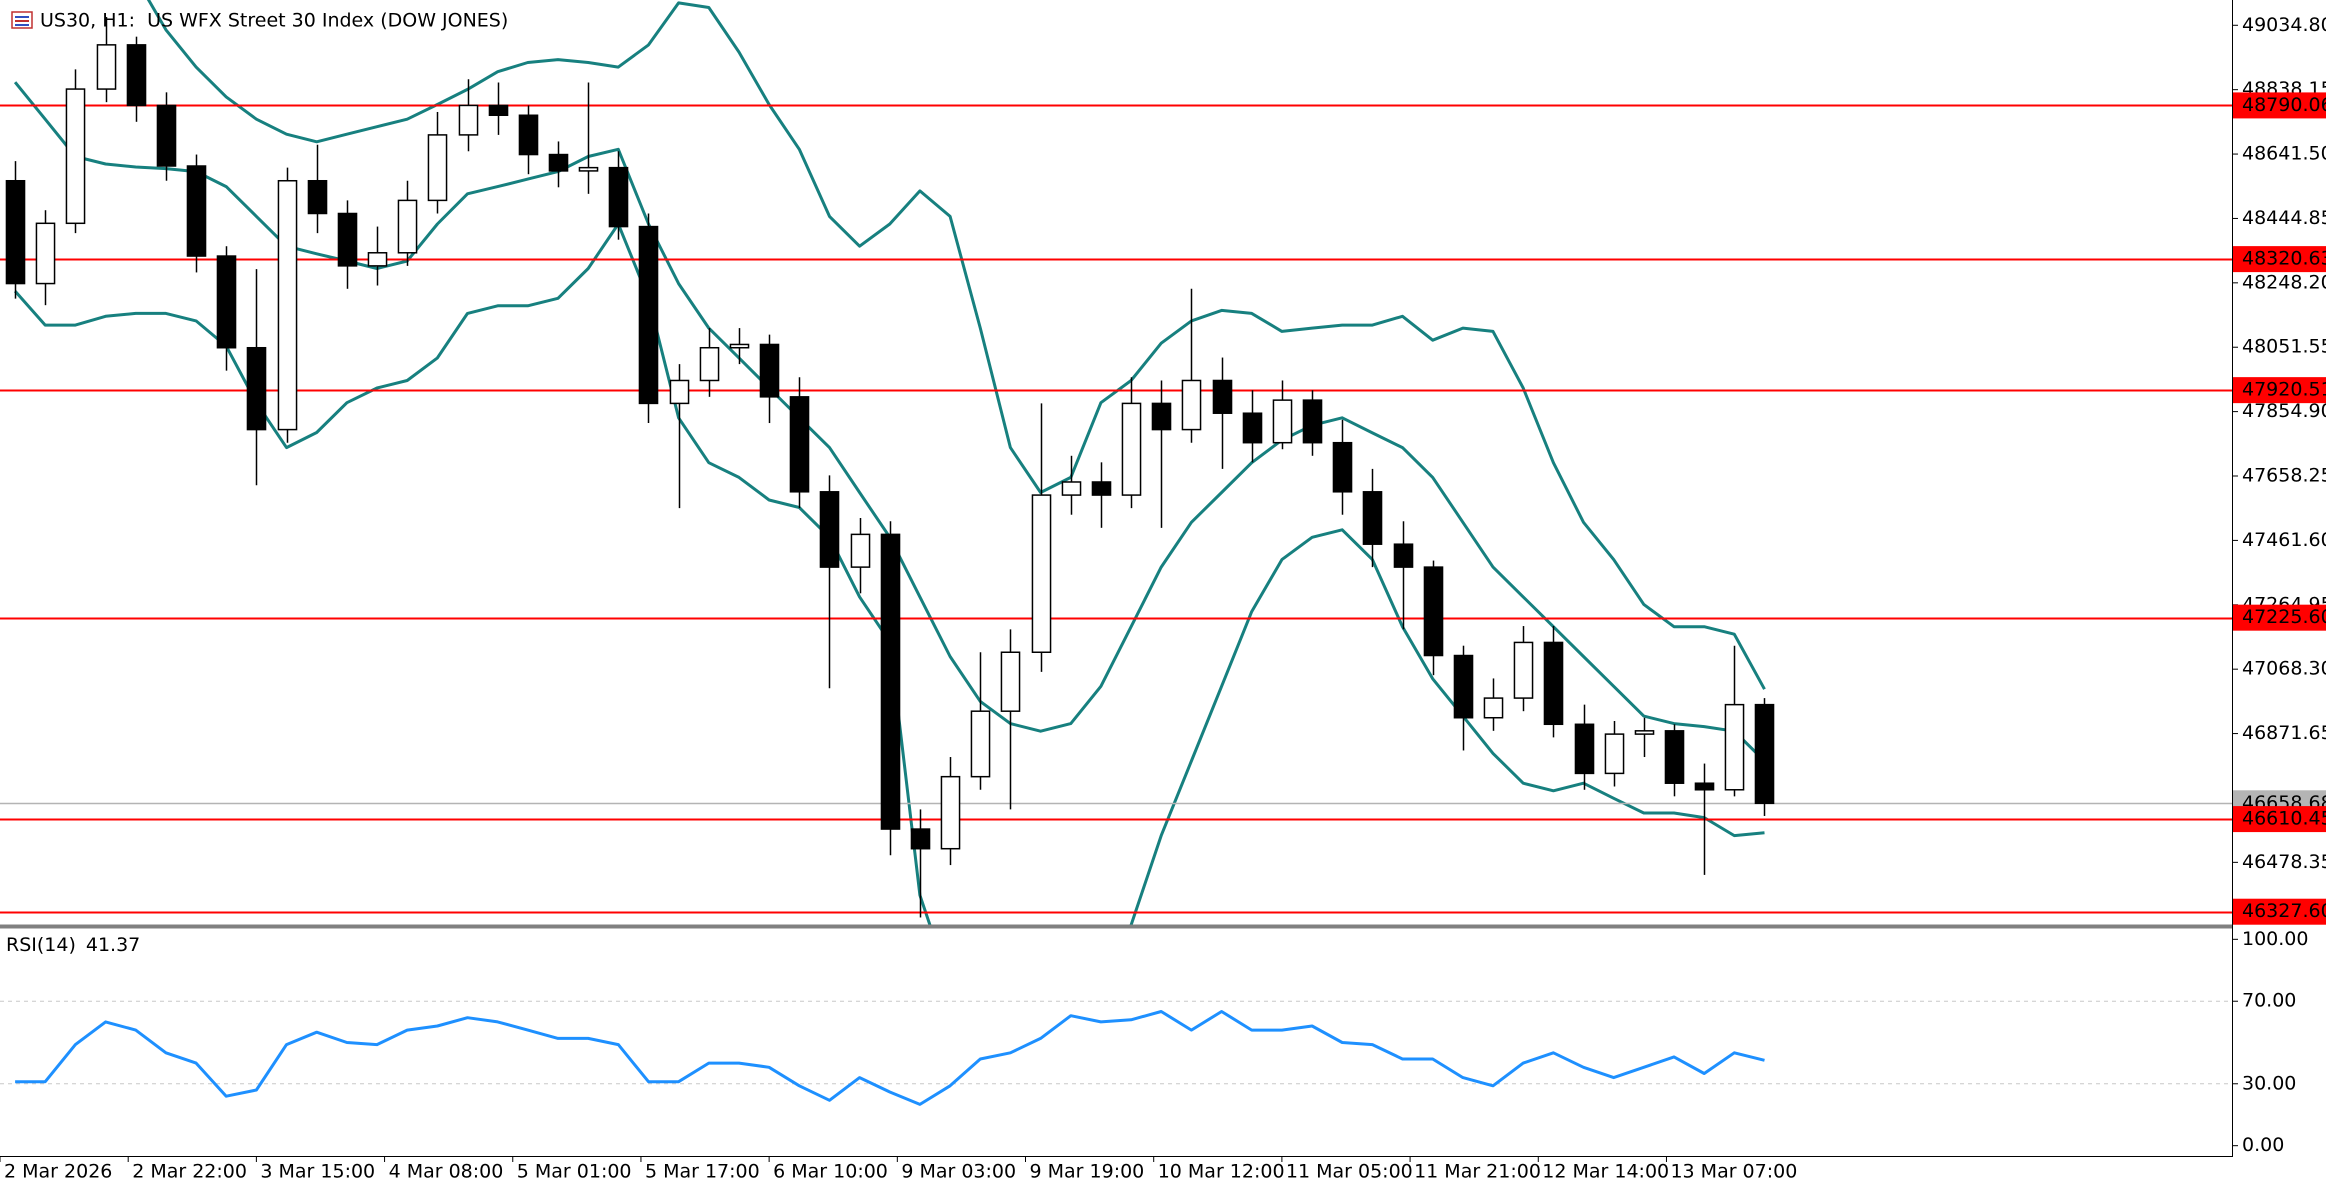 The width and height of the screenshot is (2326, 1184). Describe the element at coordinates (2284, 218) in the screenshot. I see `y-tick-label: 48444.85` at that location.